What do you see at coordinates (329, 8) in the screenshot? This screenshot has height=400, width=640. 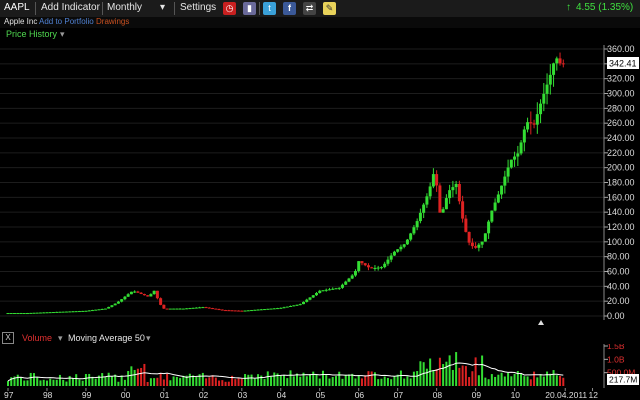 I see `note-icon: ✎` at bounding box center [329, 8].